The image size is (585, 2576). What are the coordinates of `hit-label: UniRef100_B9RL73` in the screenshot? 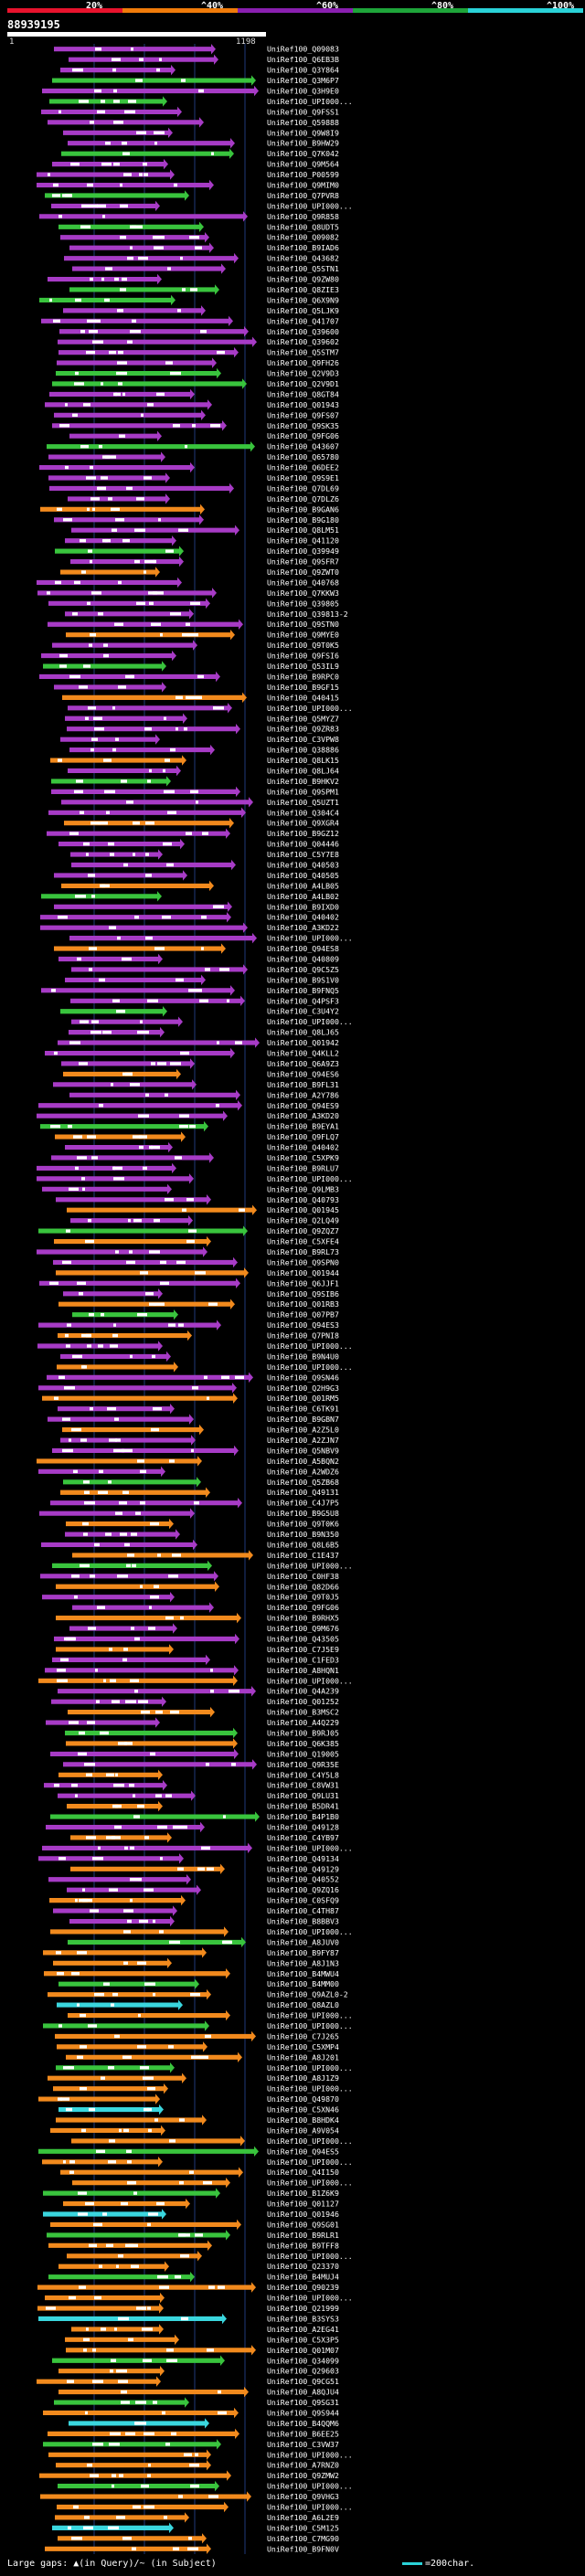 It's located at (303, 1251).